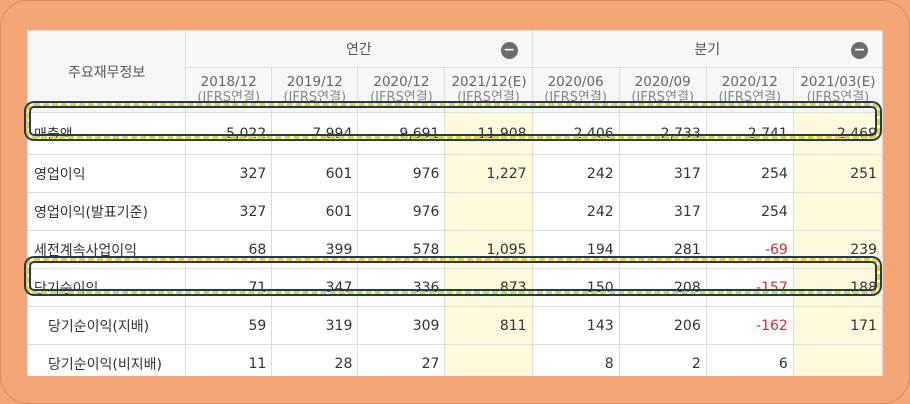 The image size is (910, 404). What do you see at coordinates (488, 325) in the screenshot?
I see `value-cell: 811` at bounding box center [488, 325].